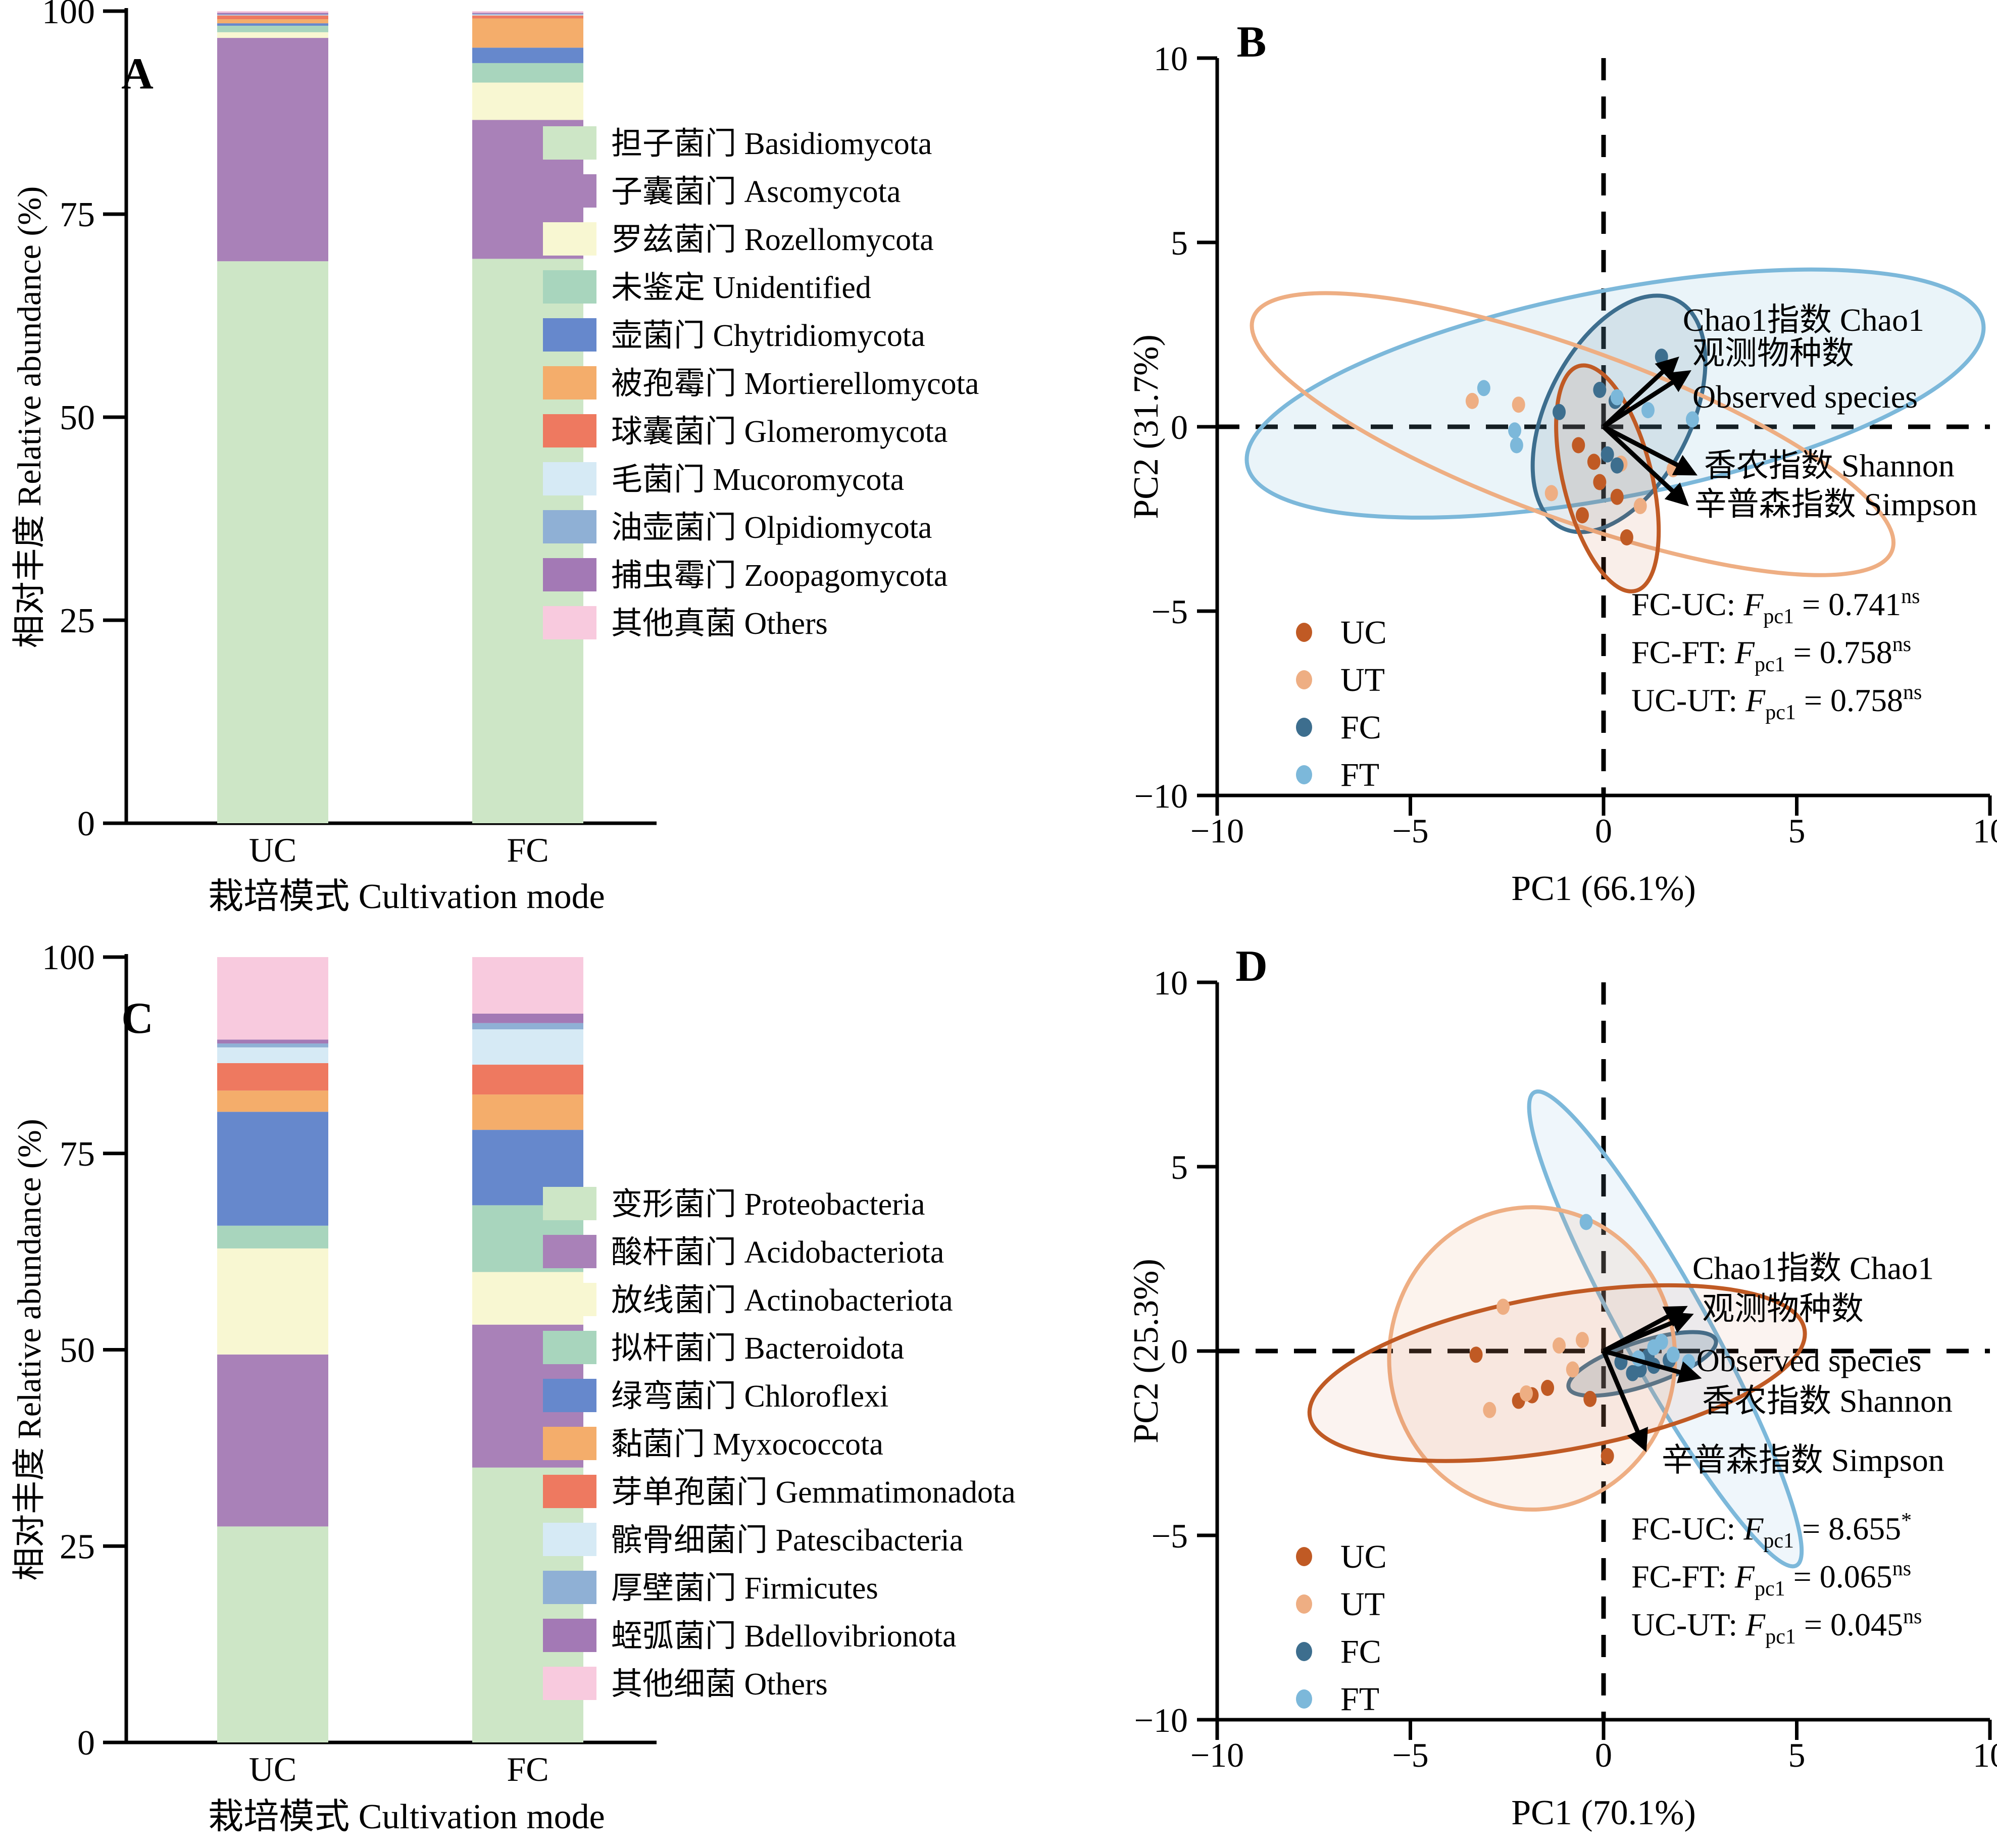  What do you see at coordinates (1161, 796) in the screenshot?
I see `y-tick-label: −10` at bounding box center [1161, 796].